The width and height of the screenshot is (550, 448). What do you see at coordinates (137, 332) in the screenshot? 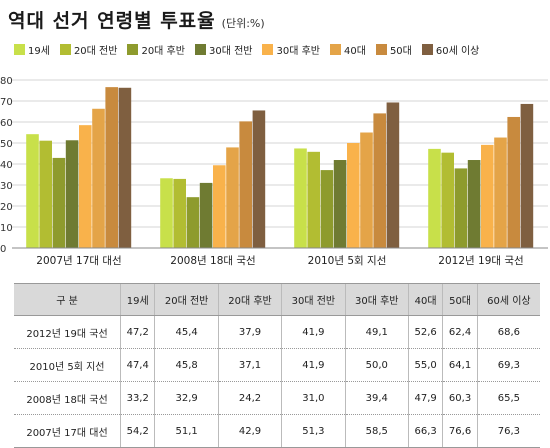
I see `table-cell: 47,2` at bounding box center [137, 332].